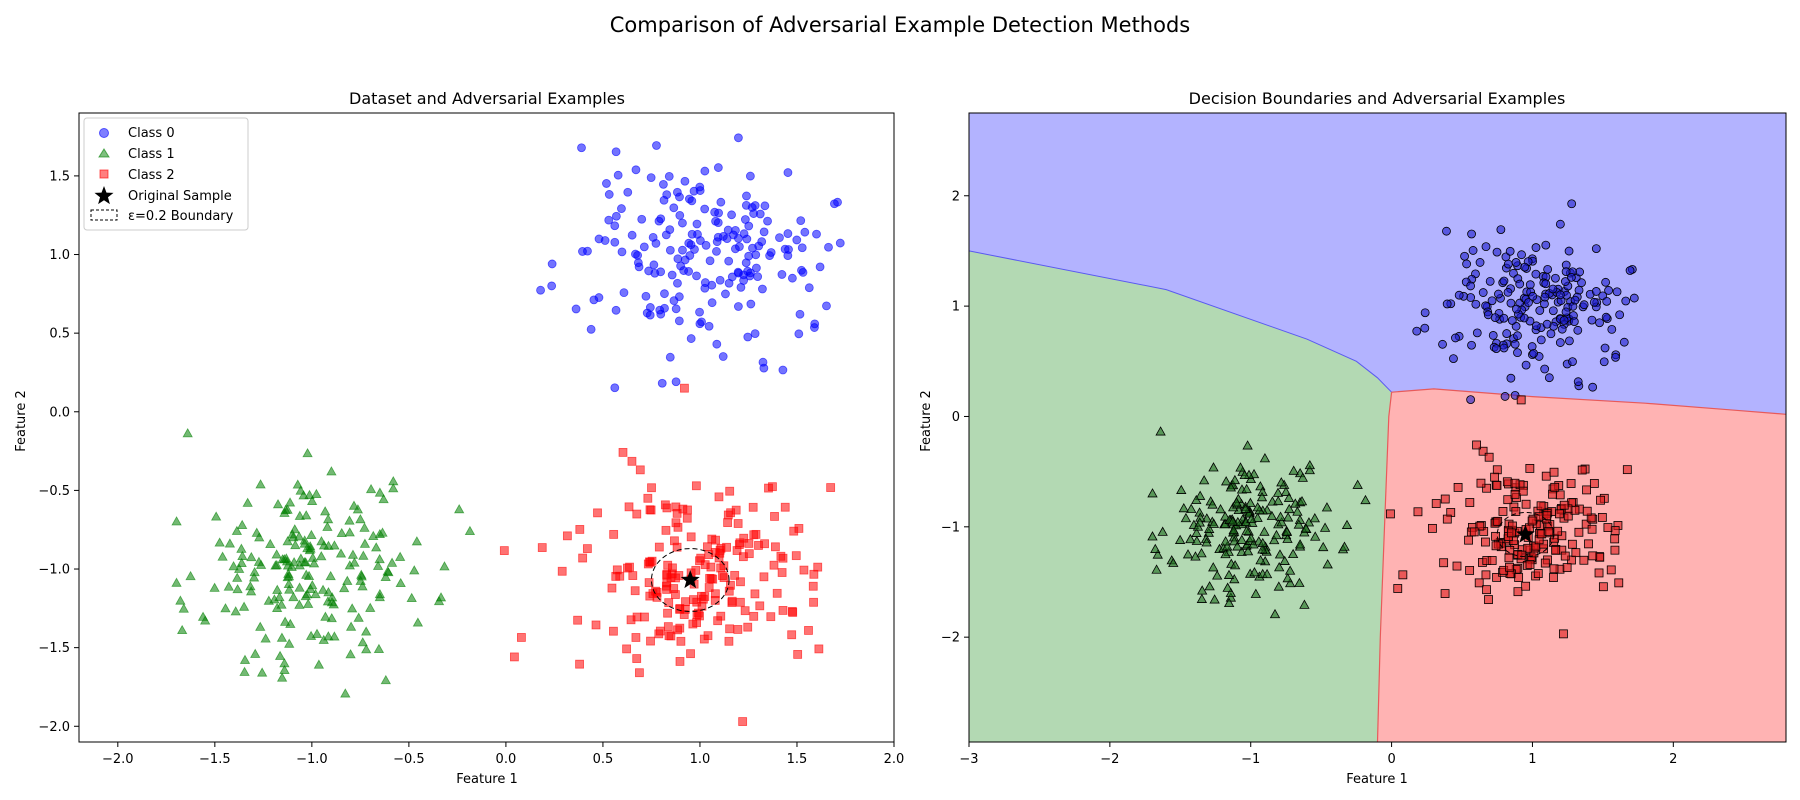 The image size is (1800, 800). Describe the element at coordinates (118, 759) in the screenshot. I see `left-x-tick-label: −2.0` at that location.